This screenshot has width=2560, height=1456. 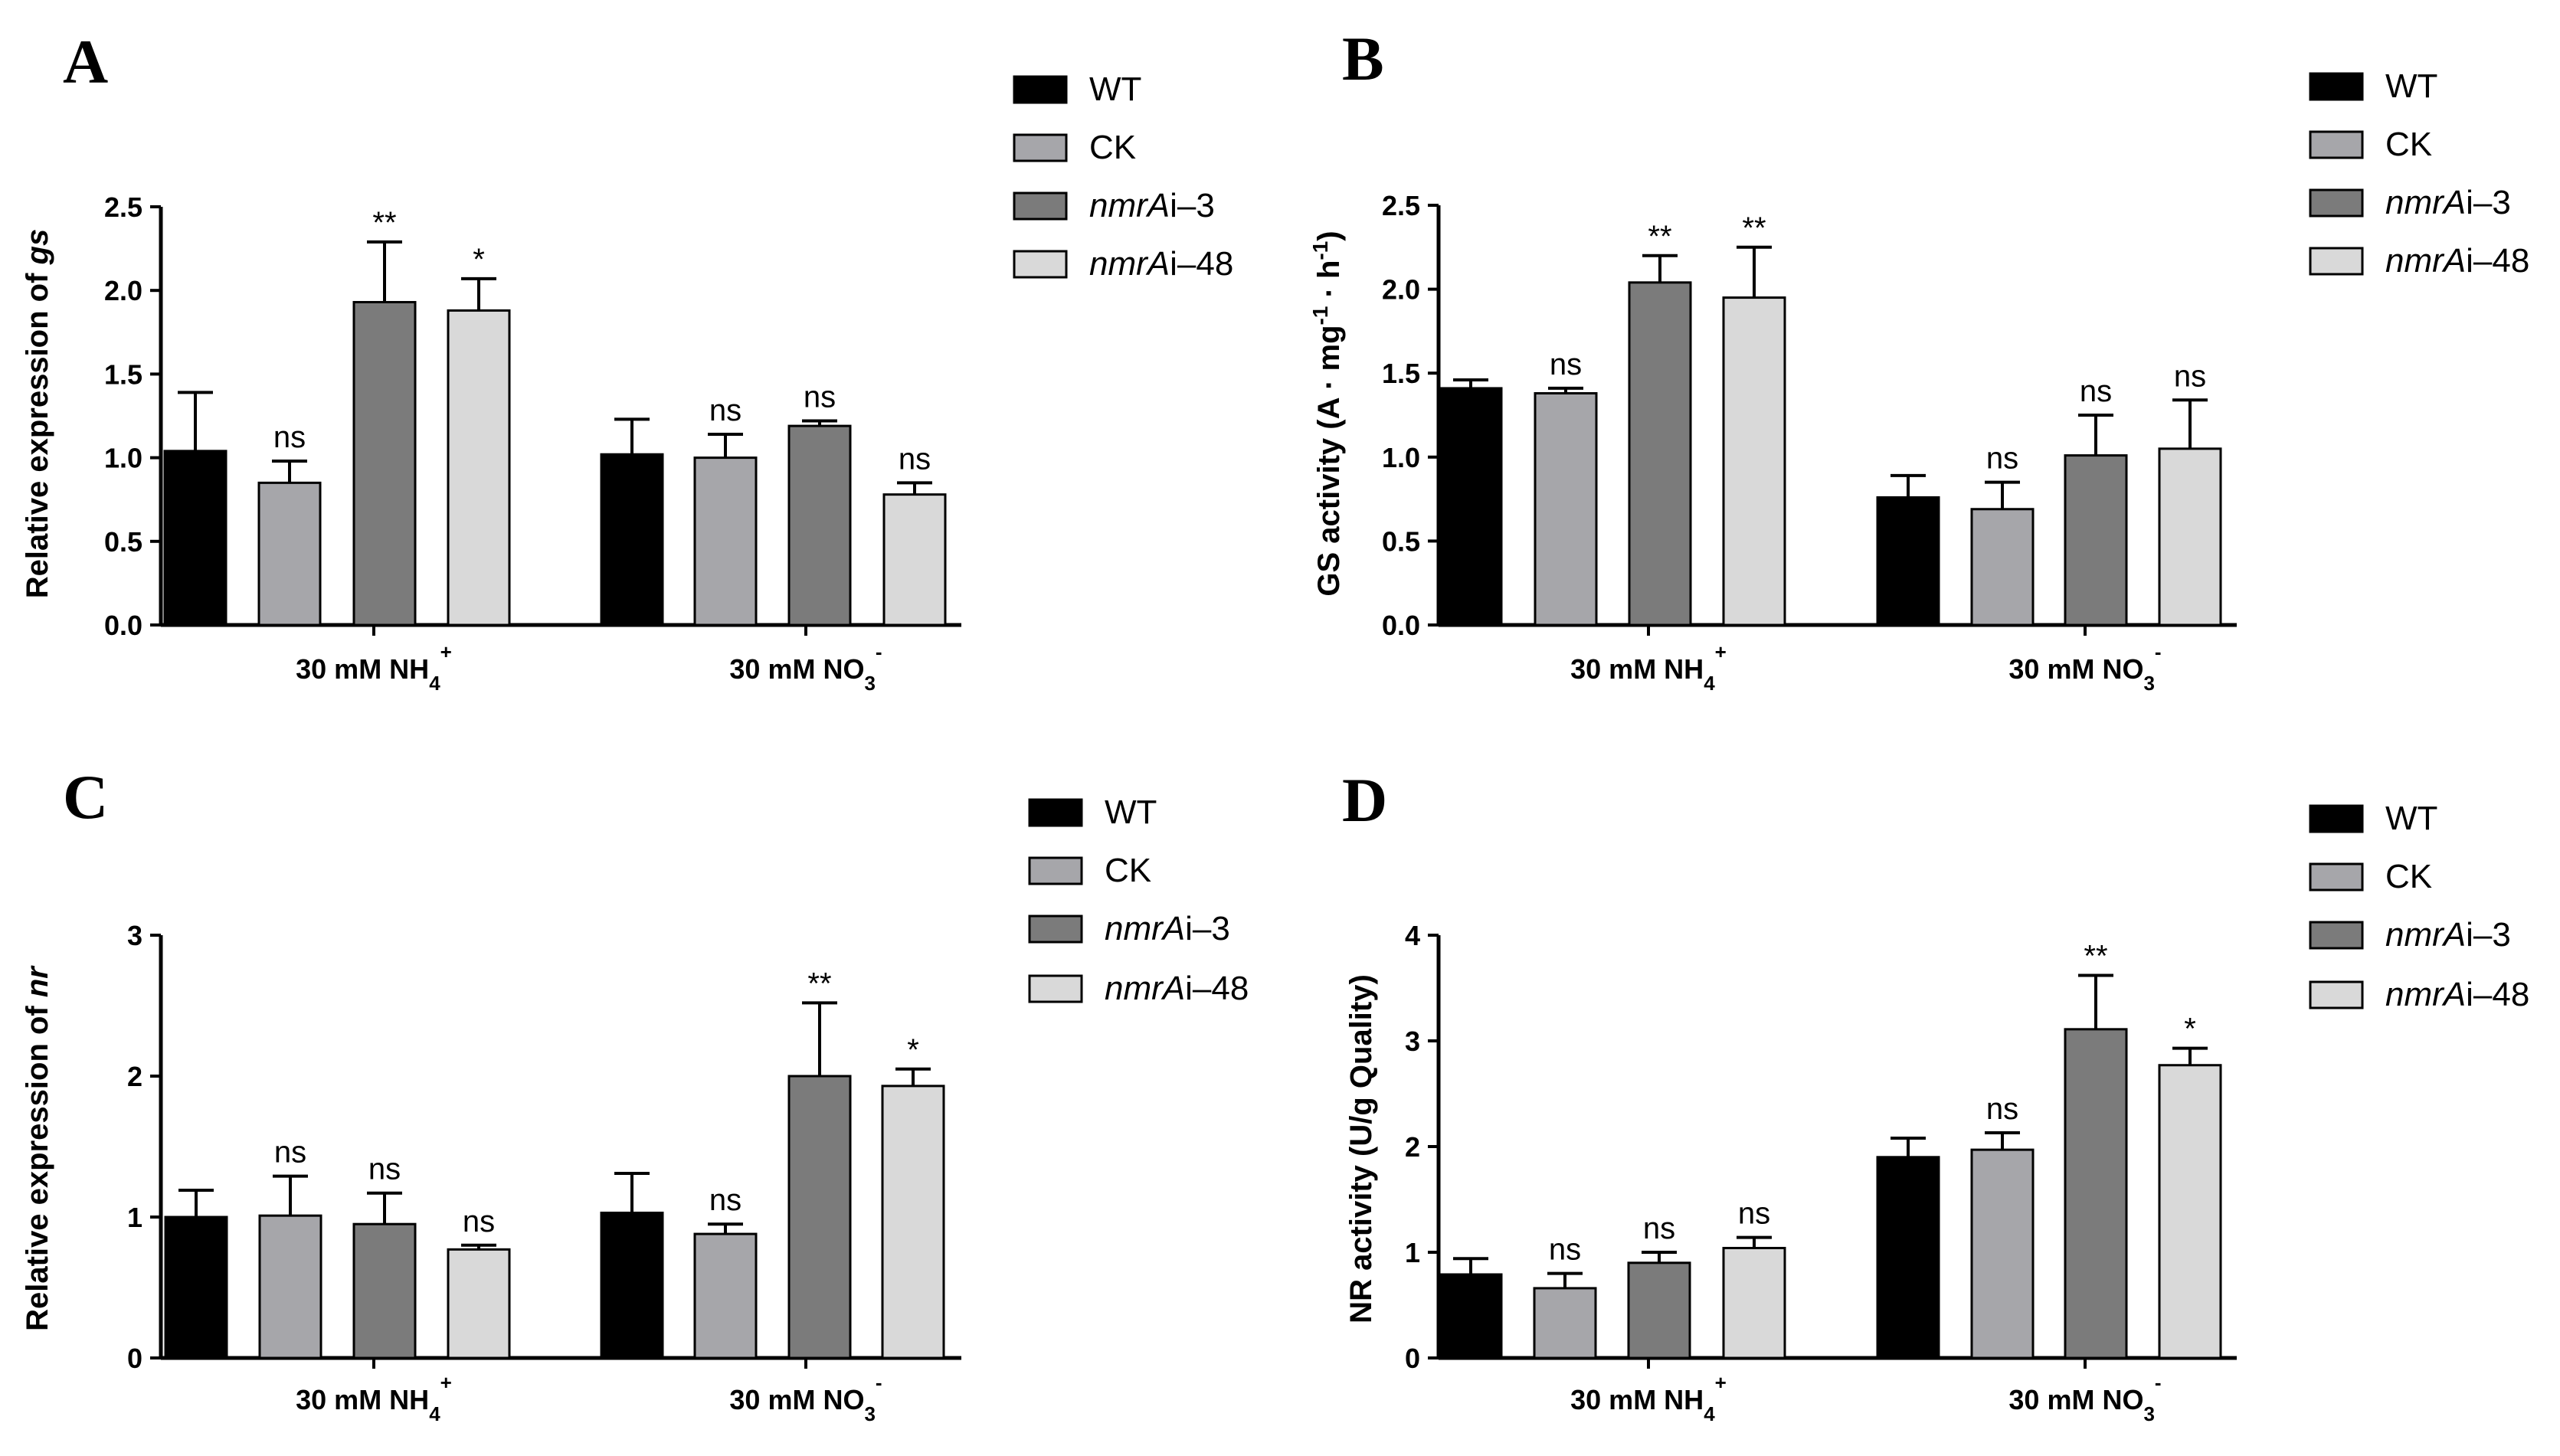 What do you see at coordinates (913, 1050) in the screenshot?
I see `significance-label: *` at bounding box center [913, 1050].